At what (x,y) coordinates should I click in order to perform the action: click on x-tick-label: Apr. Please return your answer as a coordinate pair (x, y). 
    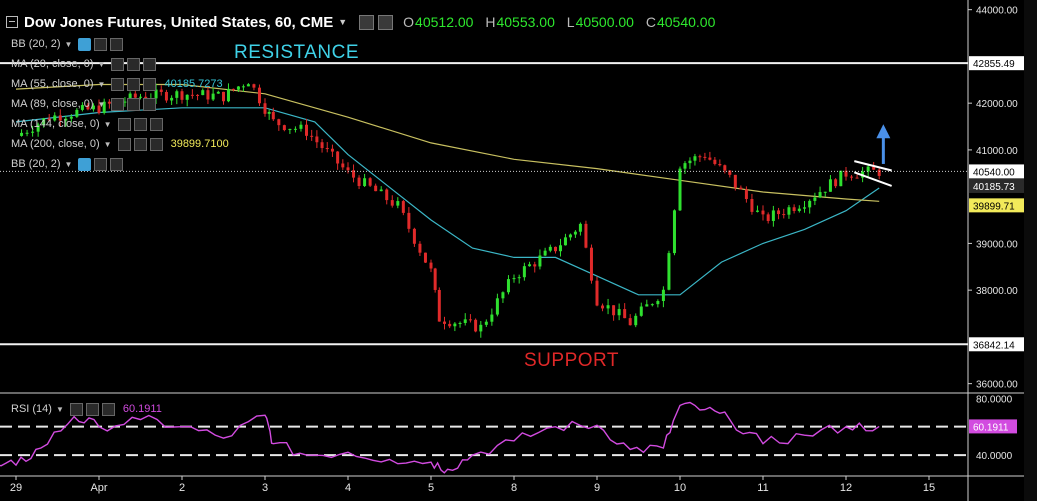
    Looking at the image, I should click on (98, 488).